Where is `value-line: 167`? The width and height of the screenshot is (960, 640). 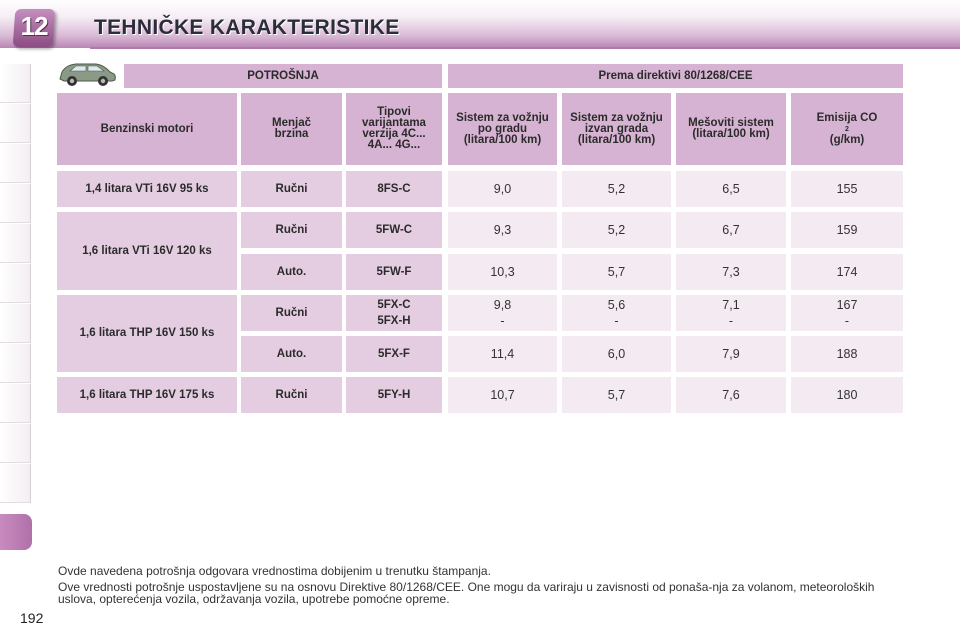
value-line: 167 is located at coordinates (847, 305).